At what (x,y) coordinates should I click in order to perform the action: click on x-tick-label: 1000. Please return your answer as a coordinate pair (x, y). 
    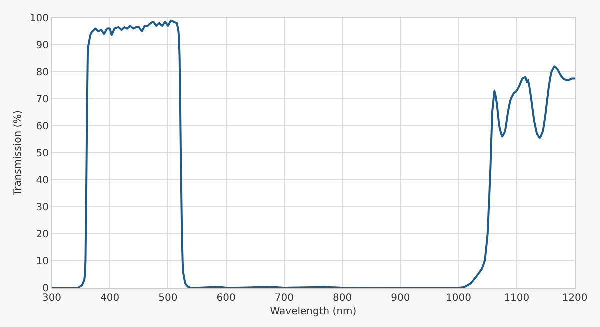
    Looking at the image, I should click on (459, 298).